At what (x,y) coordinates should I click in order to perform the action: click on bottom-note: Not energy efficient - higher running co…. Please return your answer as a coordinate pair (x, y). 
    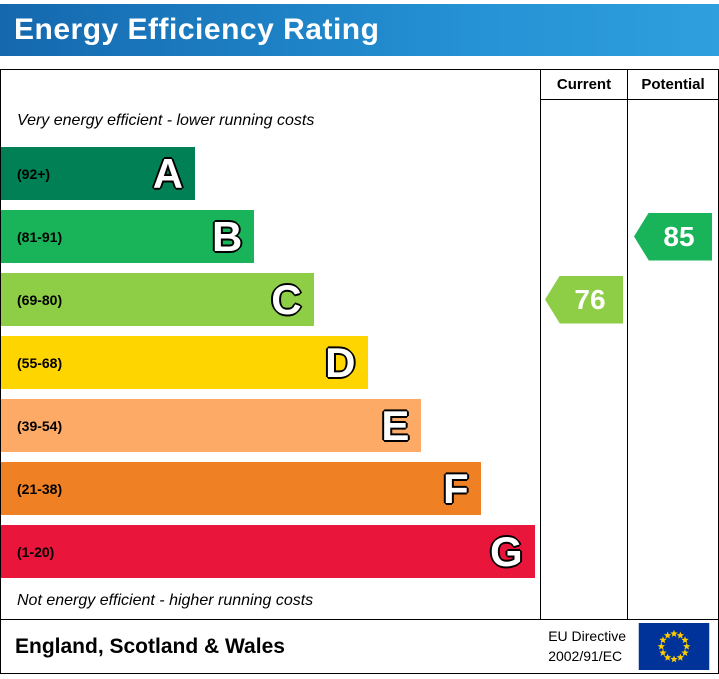
    Looking at the image, I should click on (165, 600).